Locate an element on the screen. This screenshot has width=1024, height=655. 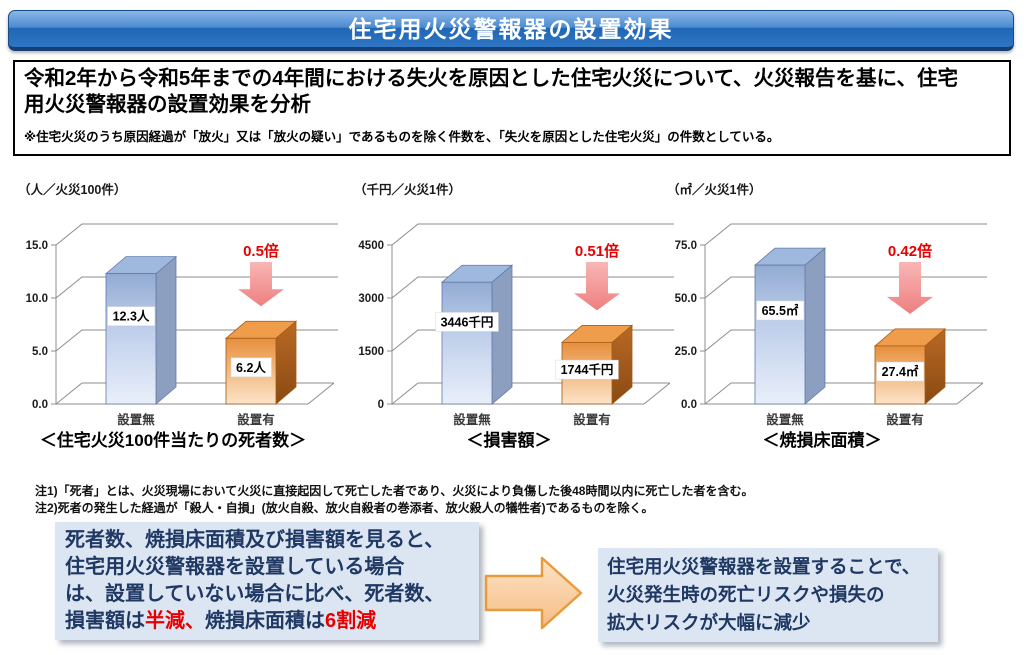
bar-value-label: 65.5㎡ is located at coordinates (780, 310).